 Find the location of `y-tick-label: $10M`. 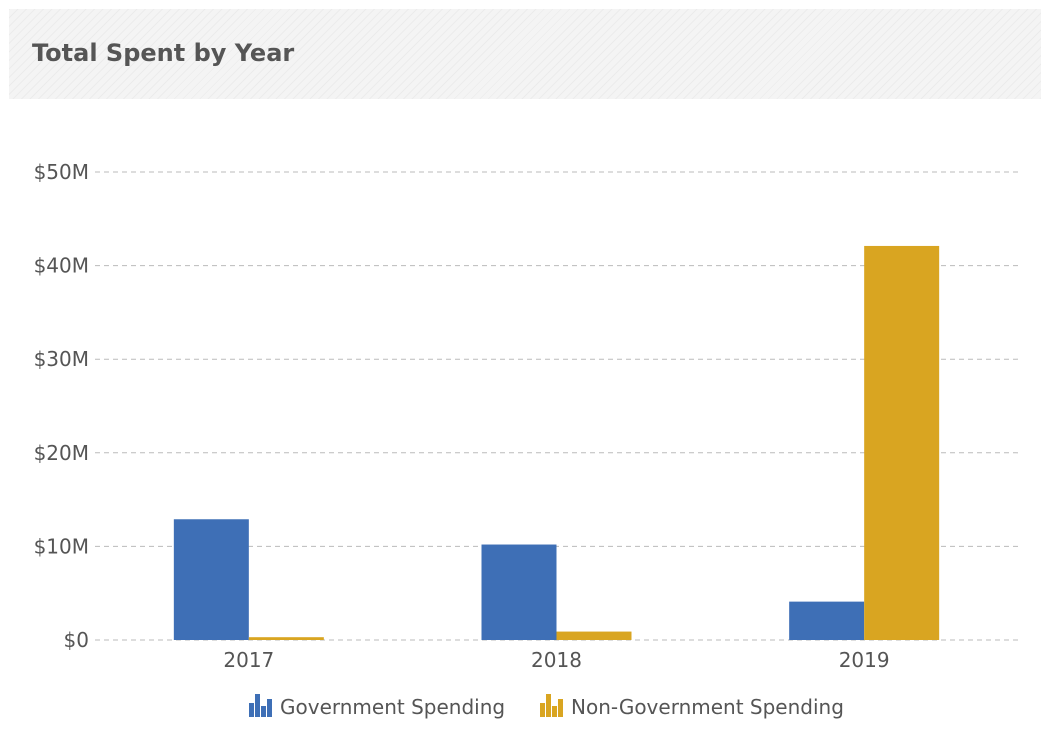

y-tick-label: $10M is located at coordinates (61, 546).